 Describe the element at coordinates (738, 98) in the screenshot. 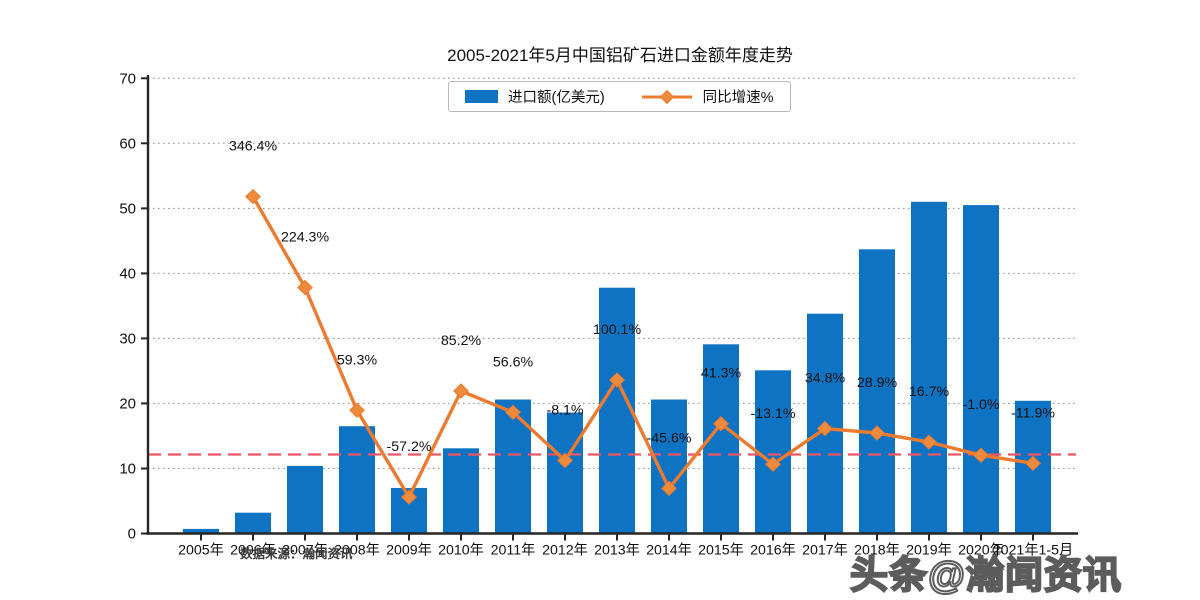

I see `legend-line-label: 同比增速%` at that location.